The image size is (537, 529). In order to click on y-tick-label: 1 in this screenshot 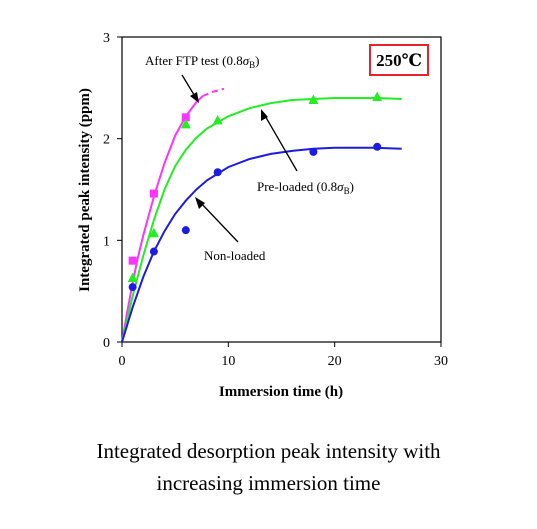, I will do `click(106, 241)`.